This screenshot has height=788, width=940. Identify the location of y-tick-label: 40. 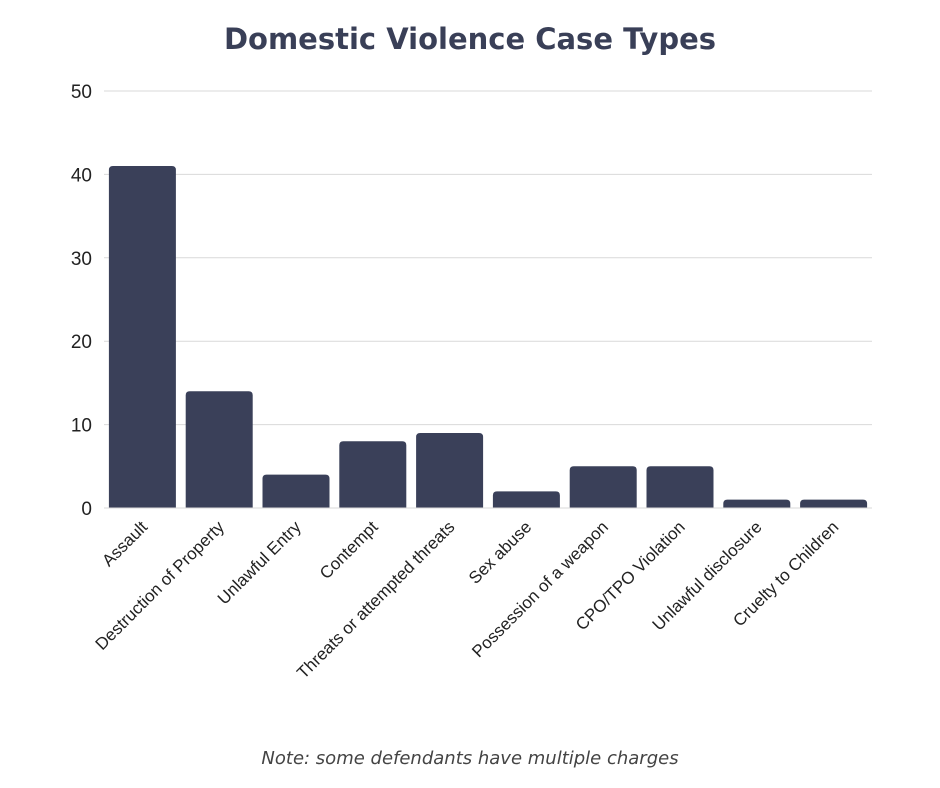
(81, 175).